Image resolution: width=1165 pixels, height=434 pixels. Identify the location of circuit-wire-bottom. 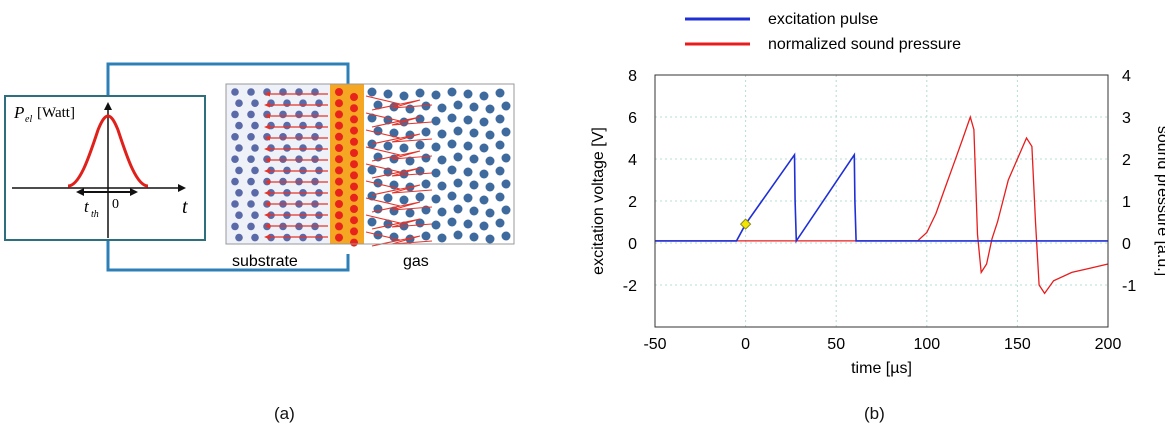
(228, 256).